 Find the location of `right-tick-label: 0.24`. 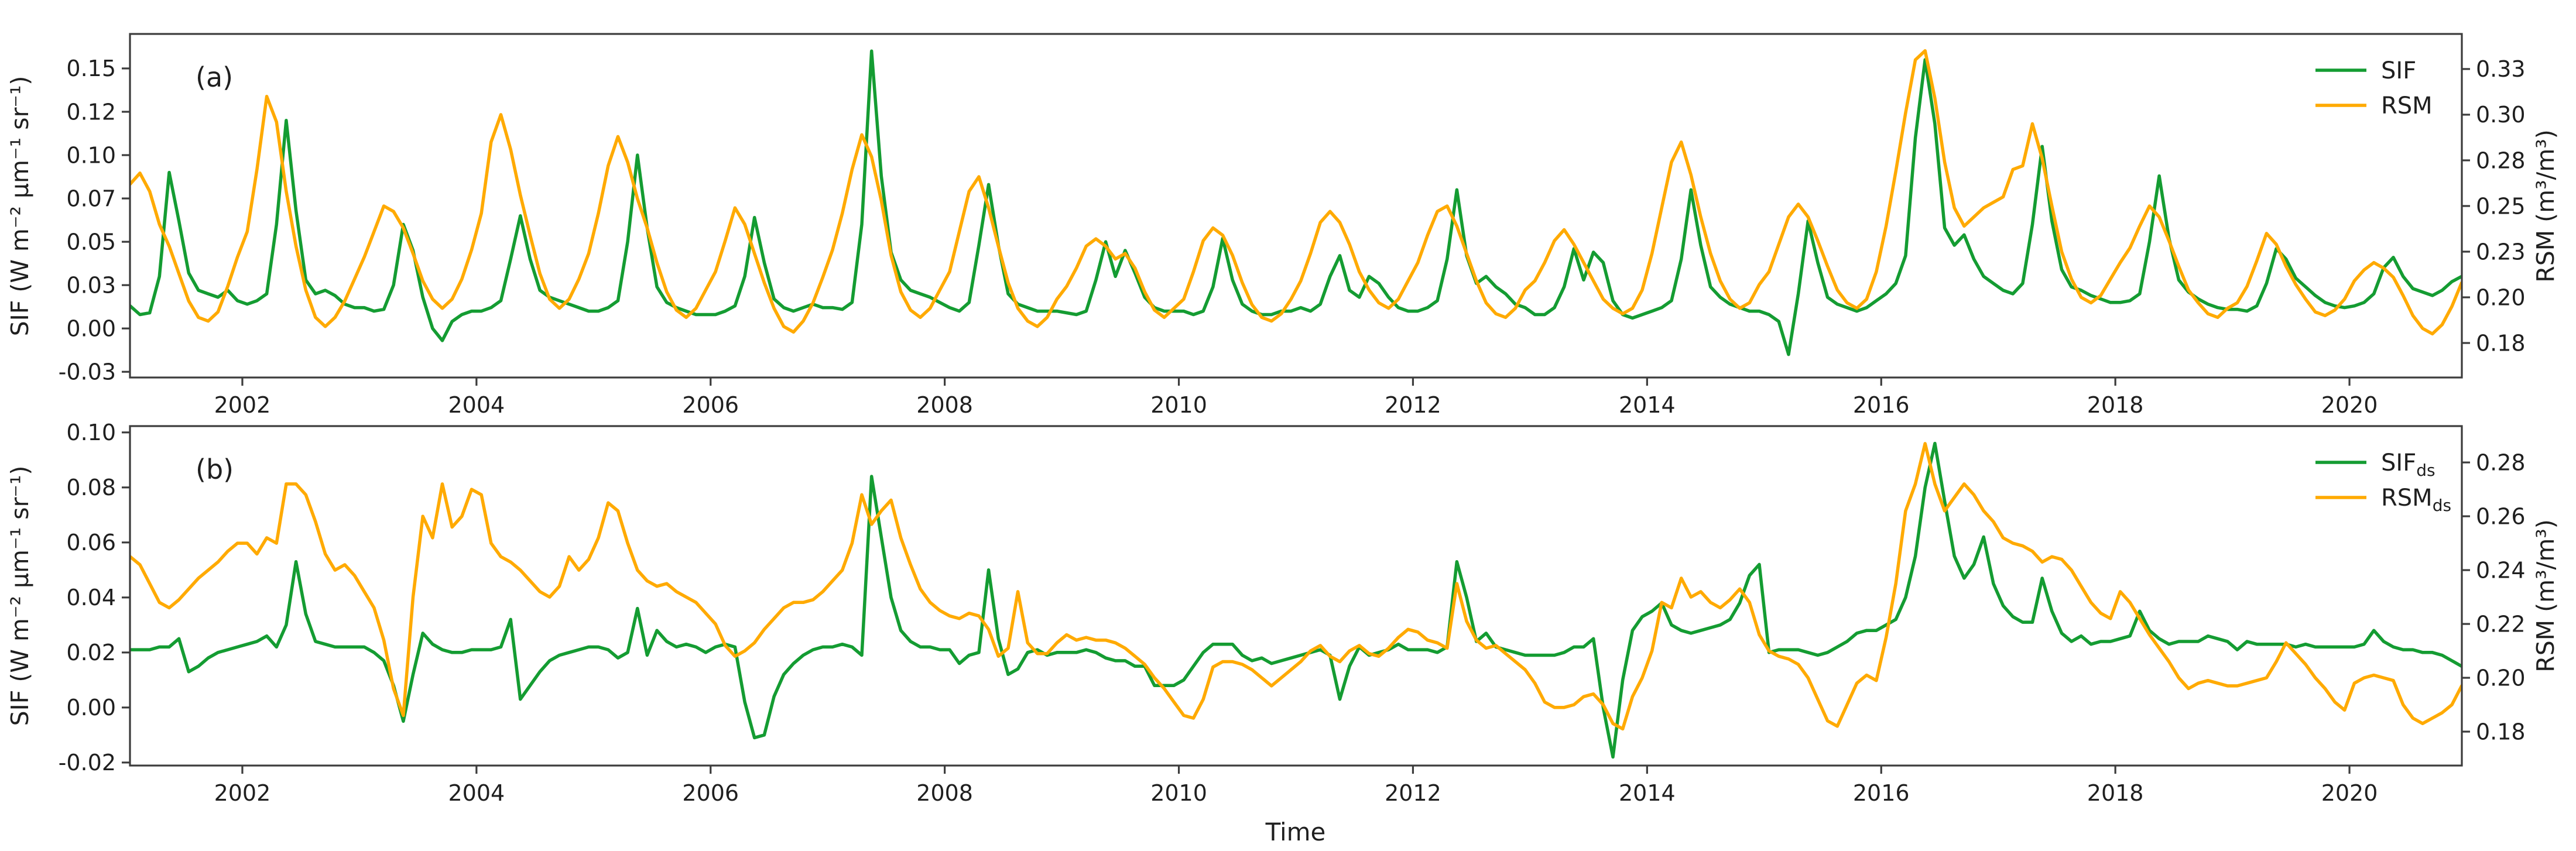

right-tick-label: 0.24 is located at coordinates (2501, 570).